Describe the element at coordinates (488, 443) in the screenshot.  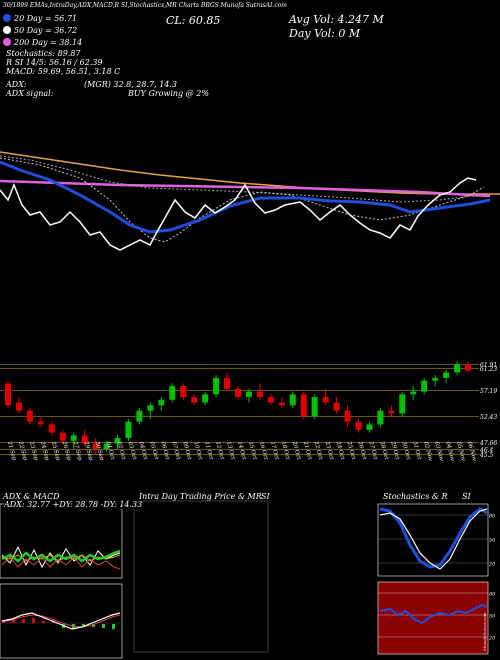
I see `price-label: 47.66` at that location.